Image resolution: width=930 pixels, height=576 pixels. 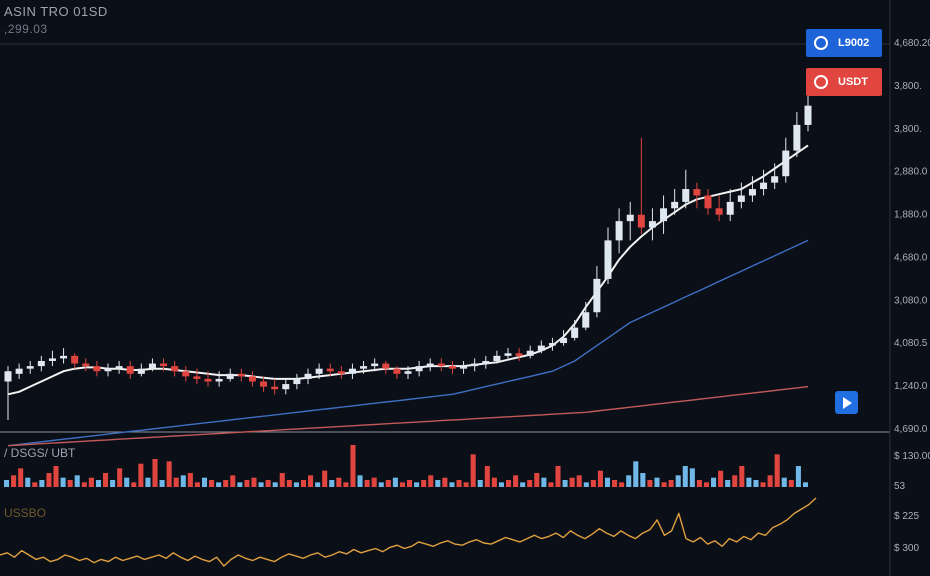 I want to click on play-button, so click(x=846, y=402).